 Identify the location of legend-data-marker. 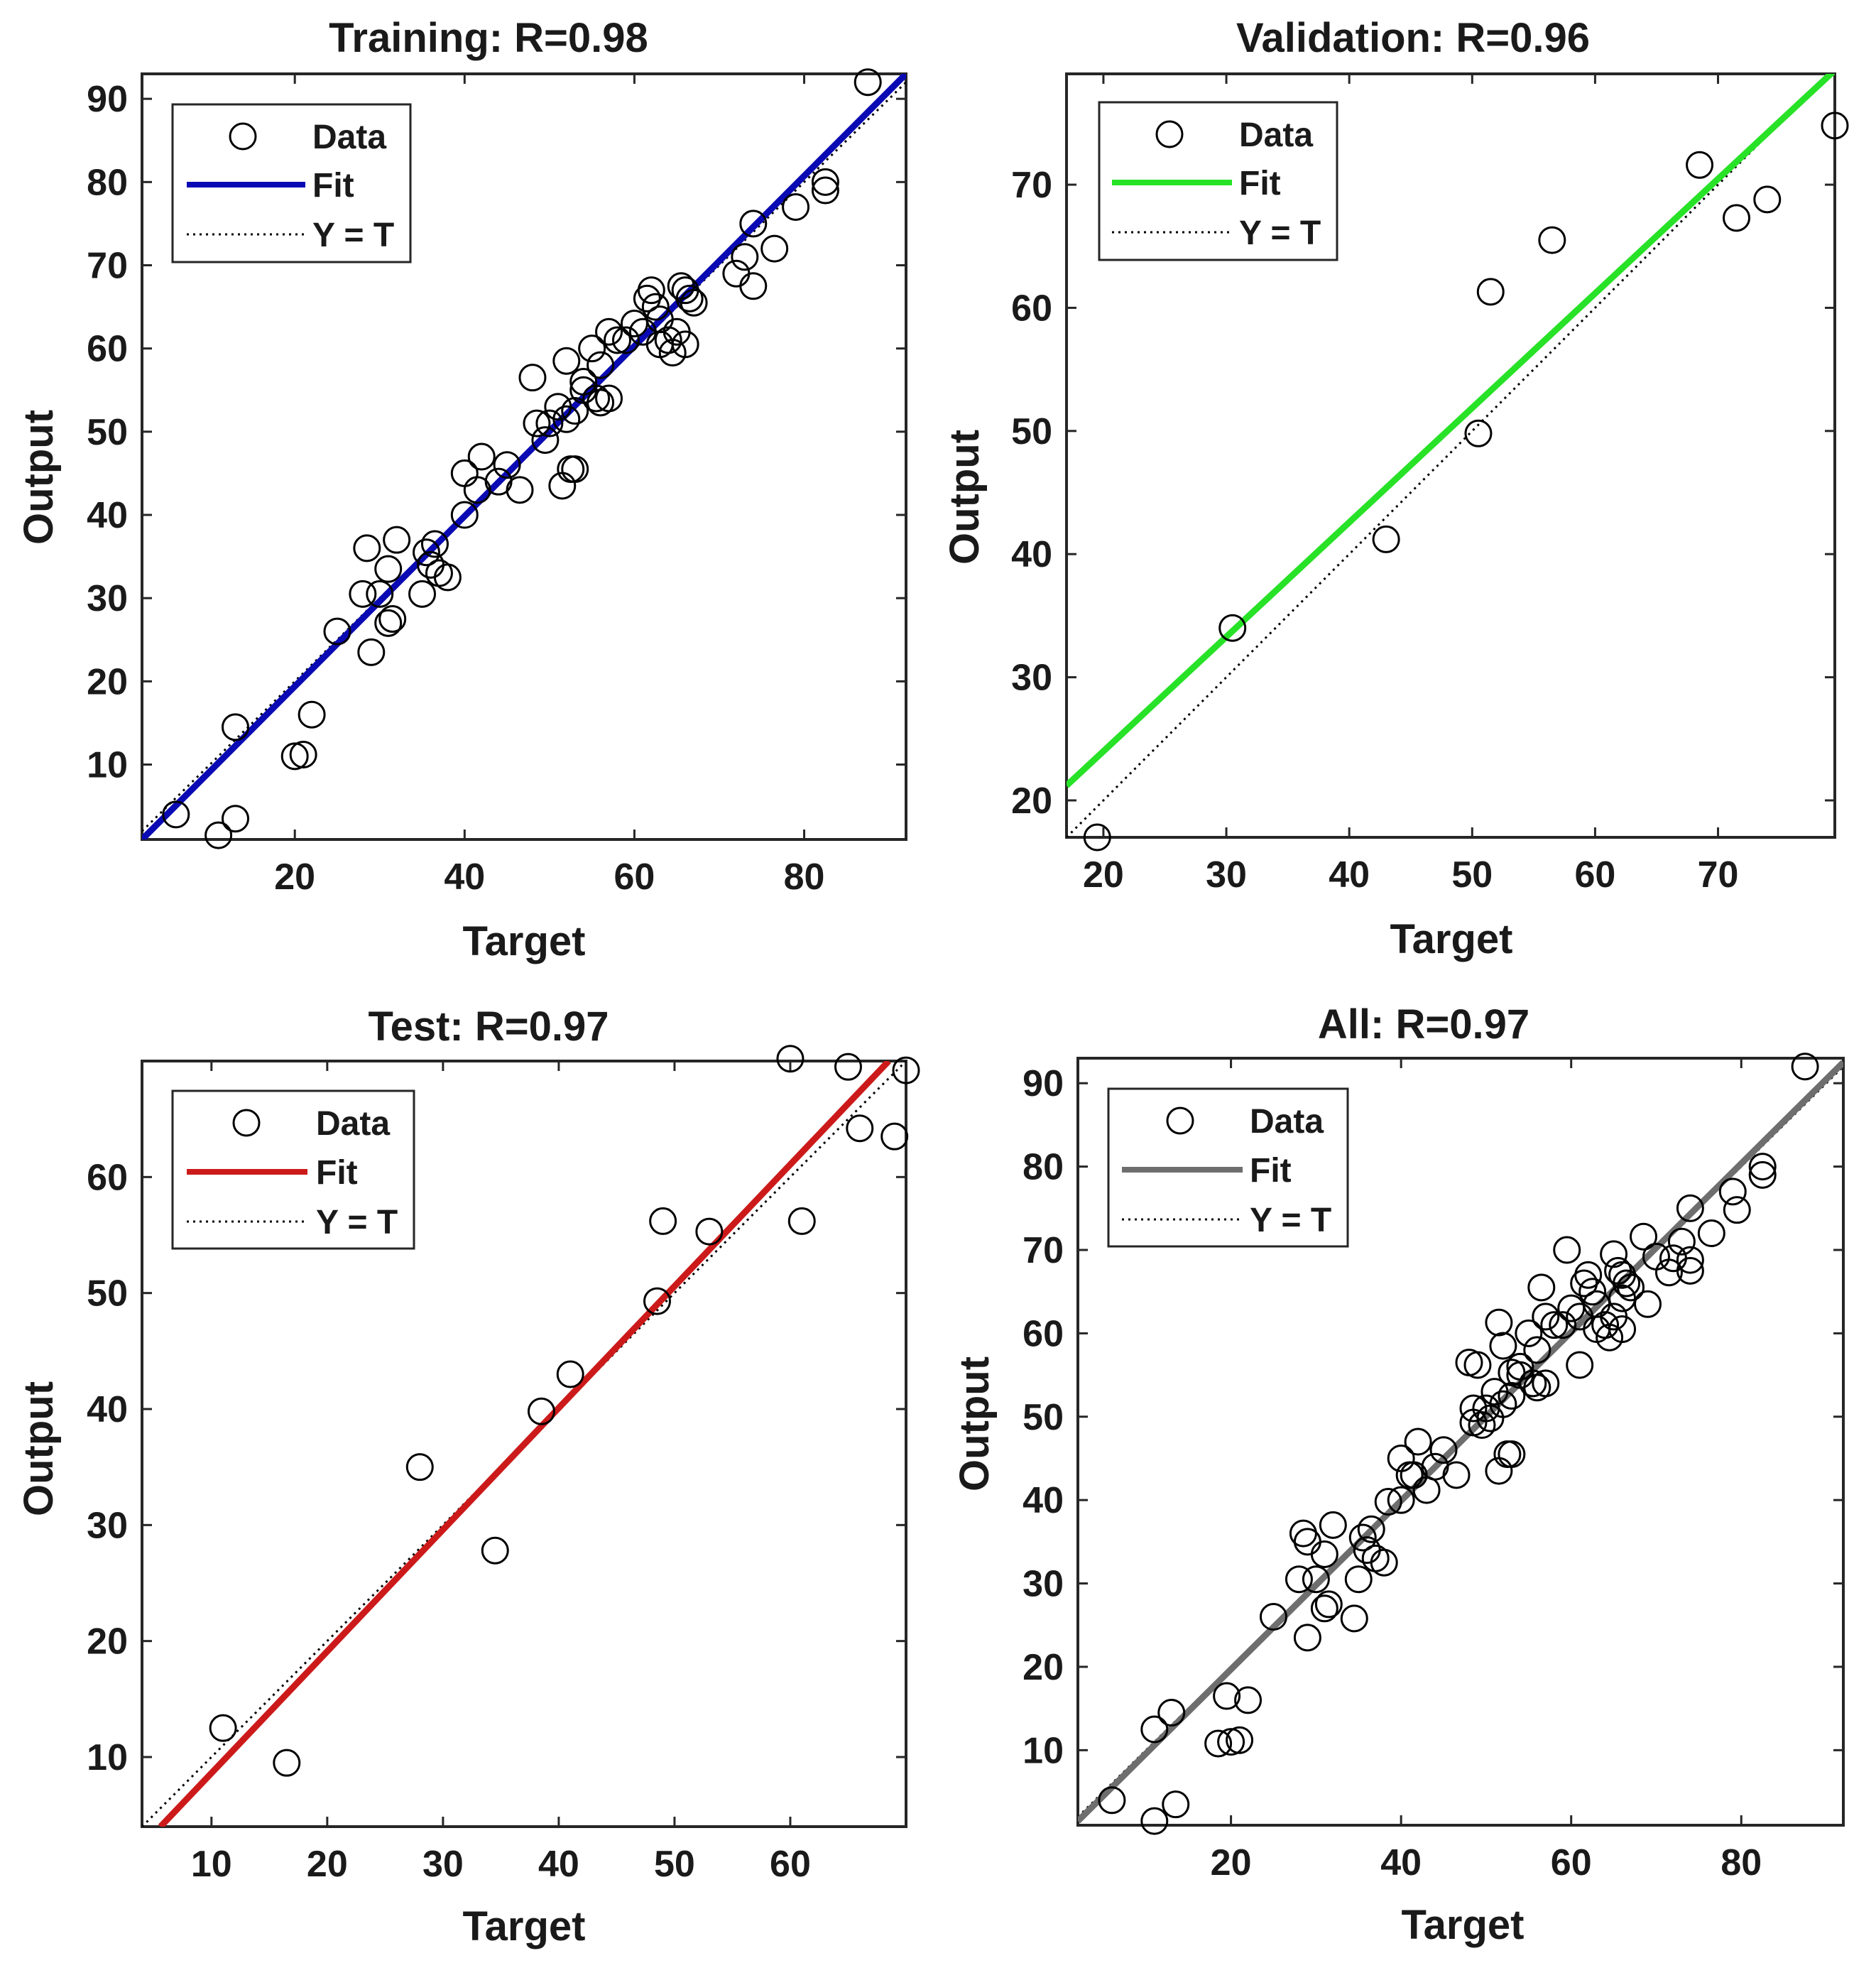
(1180, 1120).